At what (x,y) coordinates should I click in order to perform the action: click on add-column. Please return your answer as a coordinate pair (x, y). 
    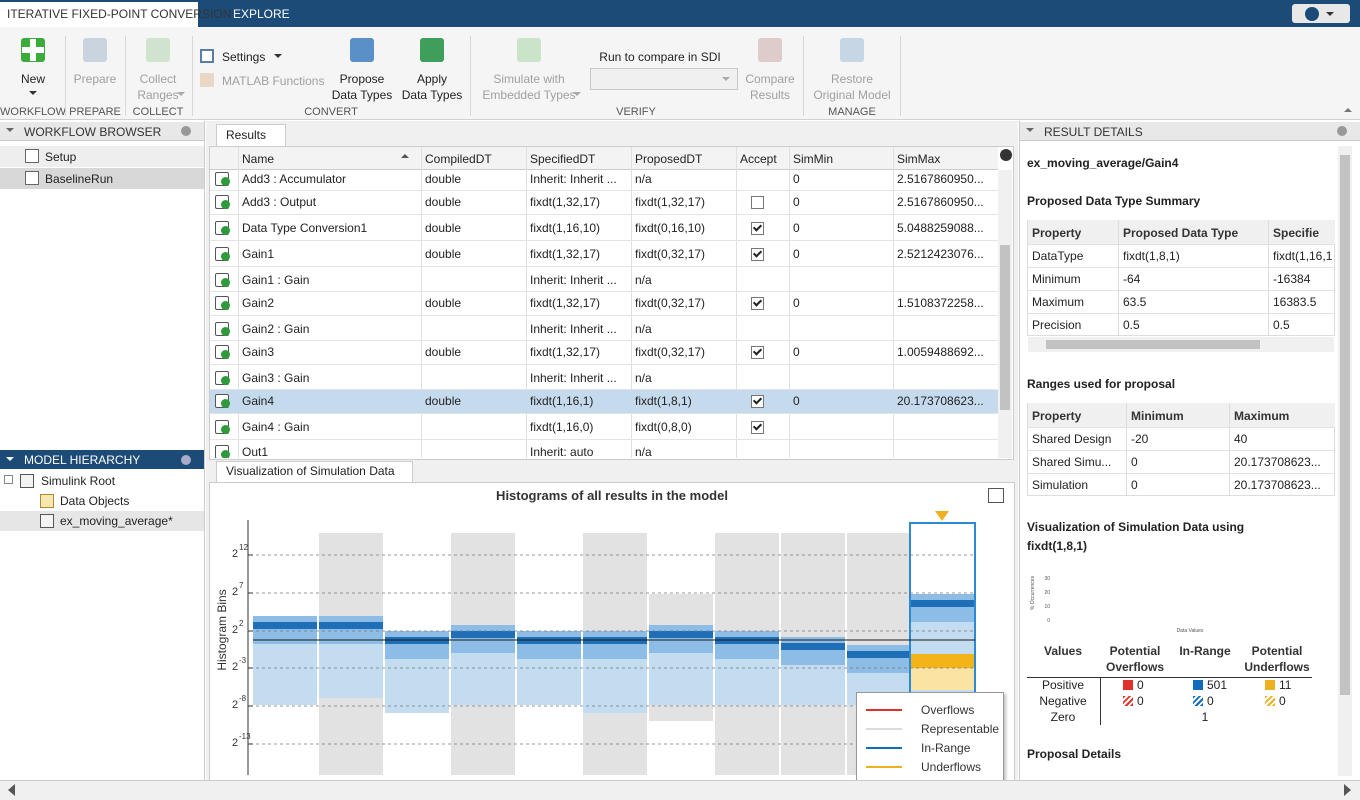
    Looking at the image, I should click on (1006, 155).